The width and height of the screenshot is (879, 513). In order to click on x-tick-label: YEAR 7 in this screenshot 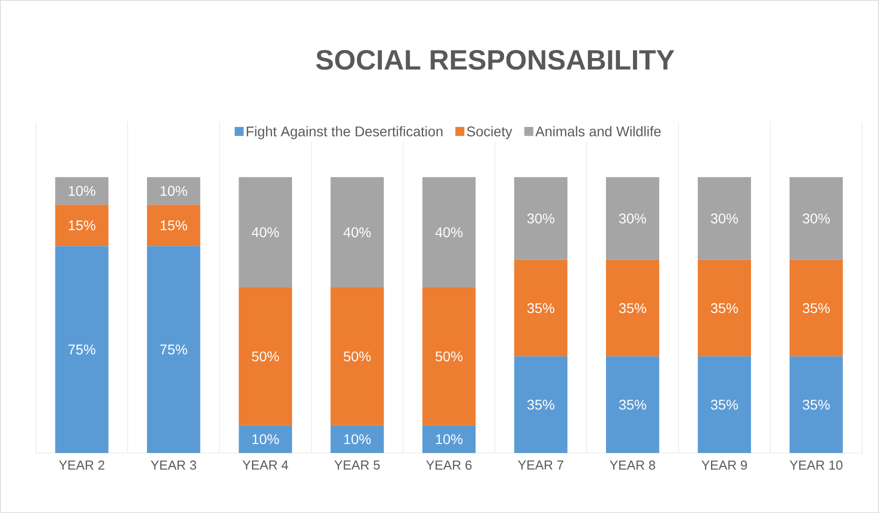, I will do `click(541, 465)`.